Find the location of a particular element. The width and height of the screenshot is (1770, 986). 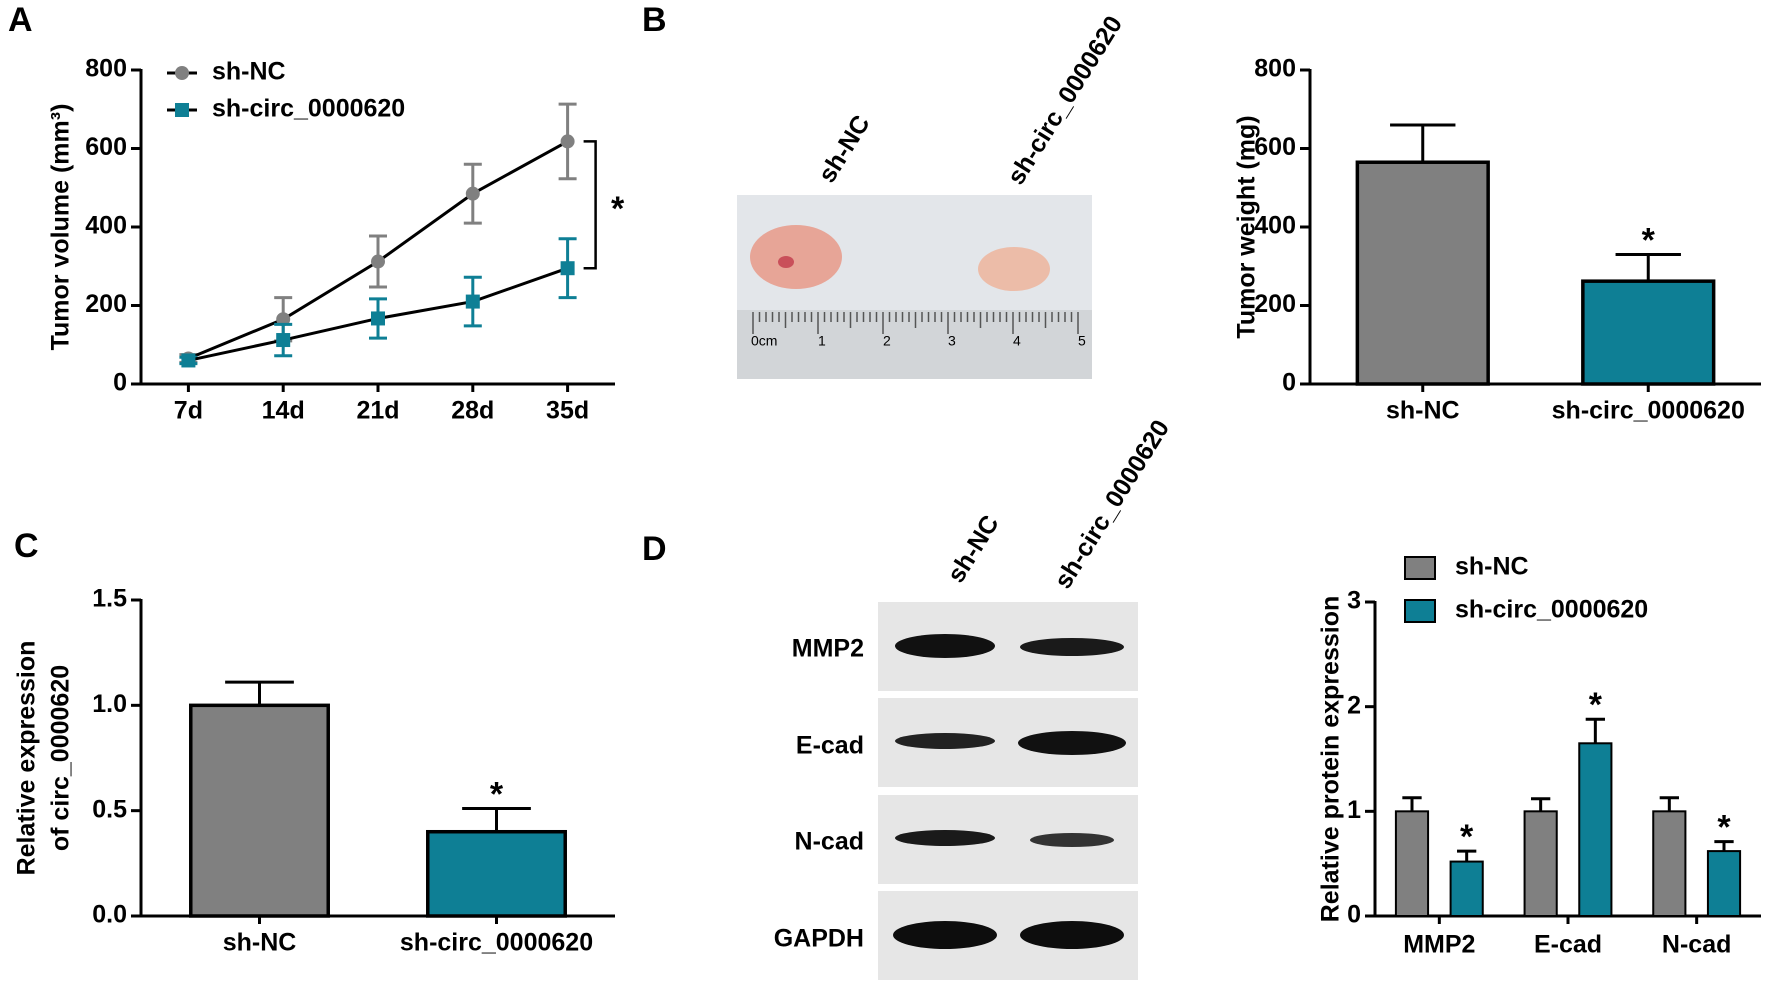

y-tick-label: 200 is located at coordinates (106, 304).